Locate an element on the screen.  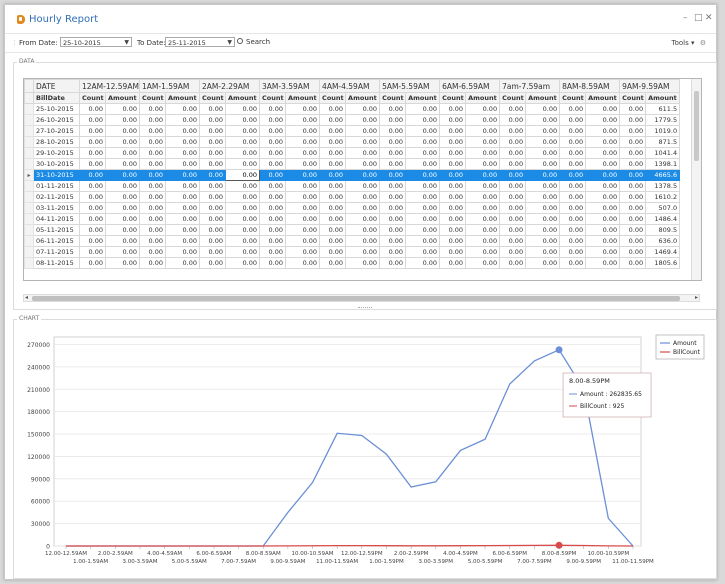
scroll-left-icon: ◂ is located at coordinates (27, 297).